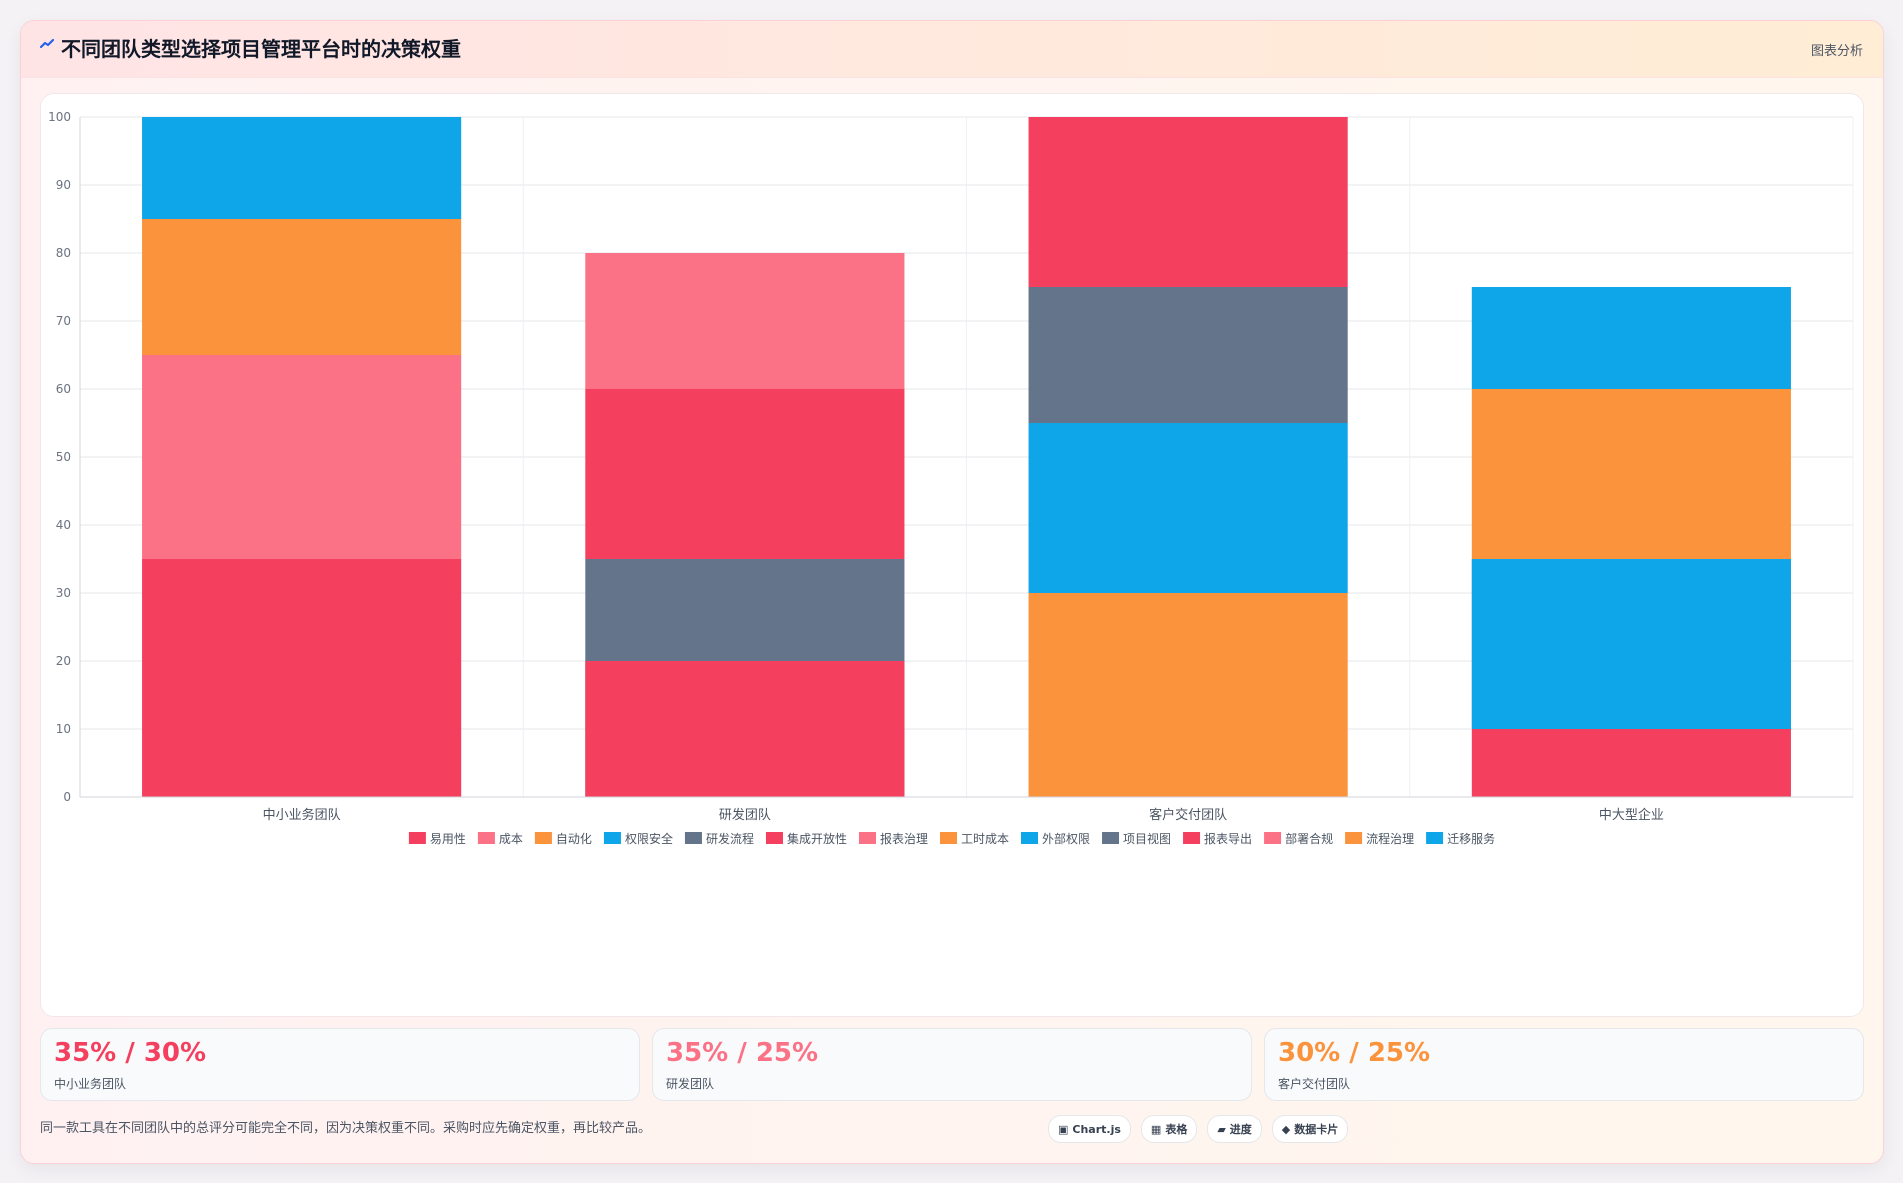  I want to click on chip-label: 表格, so click(1176, 1129).